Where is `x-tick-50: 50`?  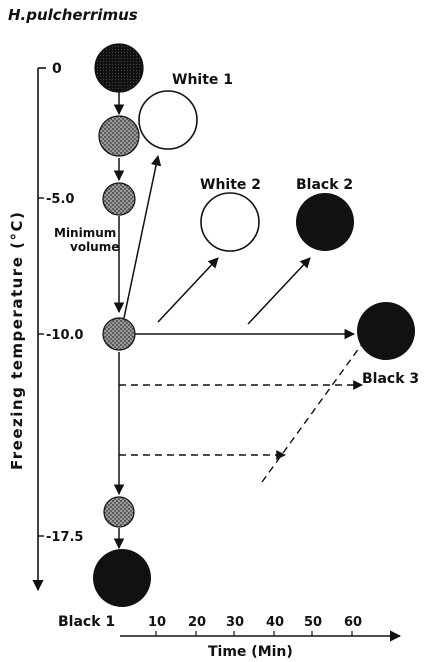 x-tick-50: 50 is located at coordinates (313, 622).